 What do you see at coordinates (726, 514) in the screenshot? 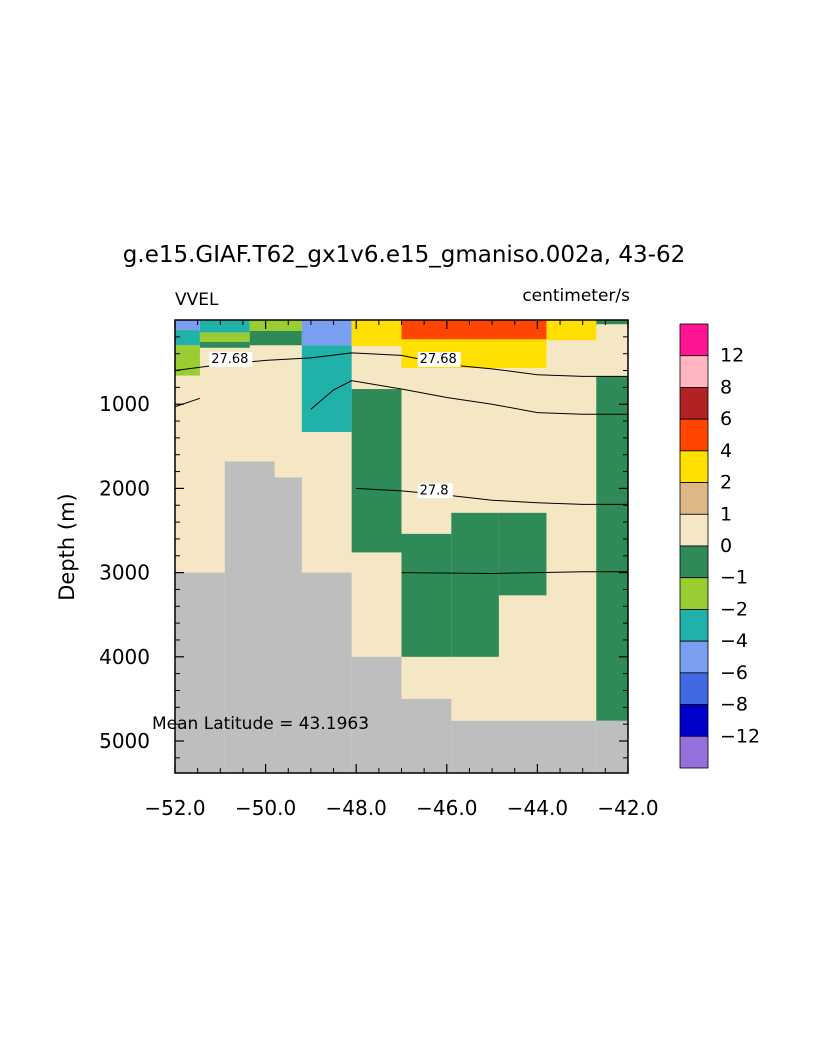
I see `colorbar-label: 1` at bounding box center [726, 514].